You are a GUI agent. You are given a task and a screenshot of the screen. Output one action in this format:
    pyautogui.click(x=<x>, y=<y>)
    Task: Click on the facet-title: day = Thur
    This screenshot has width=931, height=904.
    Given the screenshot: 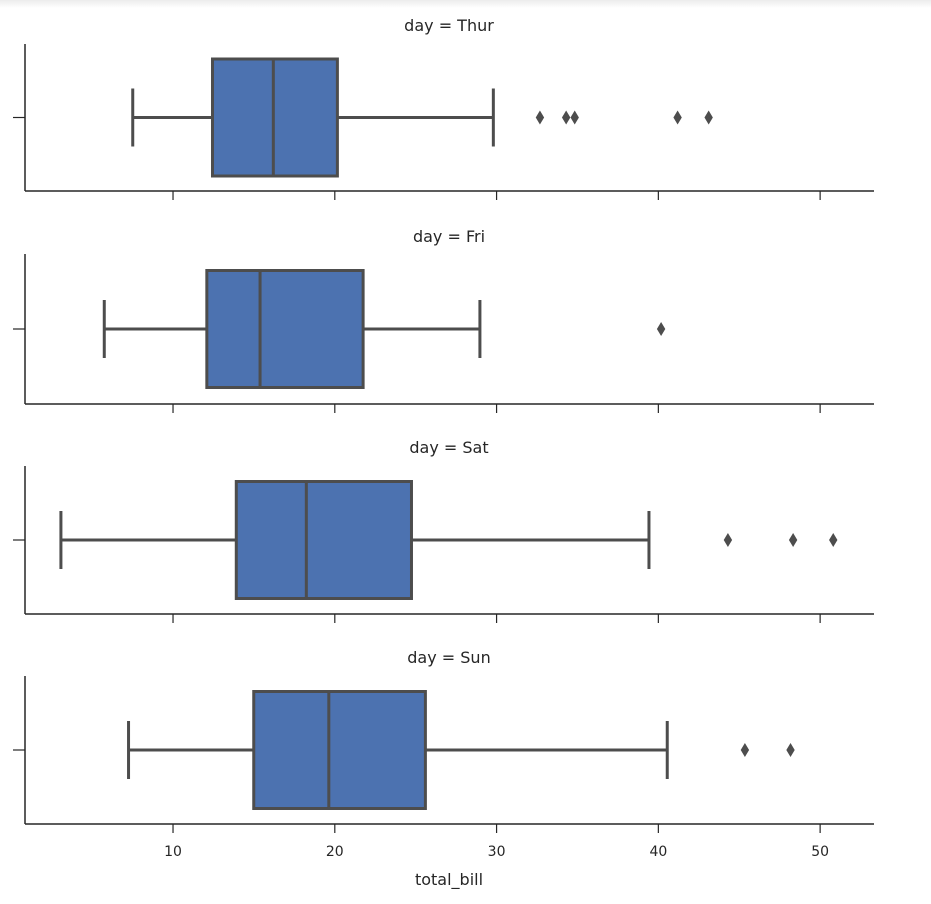 What is the action you would take?
    pyautogui.click(x=449, y=25)
    